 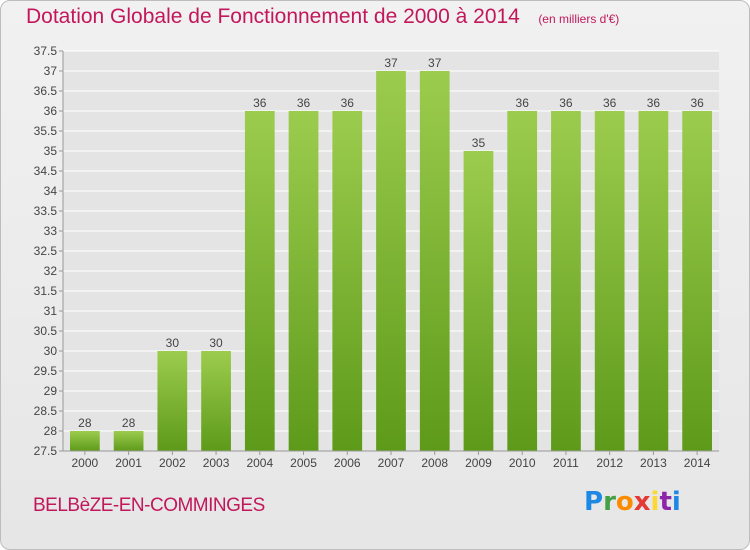 What do you see at coordinates (51, 391) in the screenshot?
I see `y-tick-label: 29` at bounding box center [51, 391].